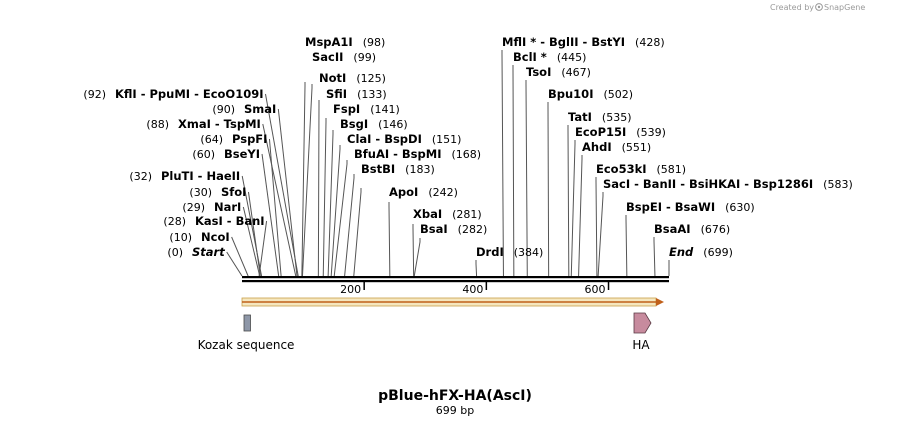 This screenshot has width=911, height=426. Describe the element at coordinates (374, 42) in the screenshot. I see `site-position: (98)` at that location.